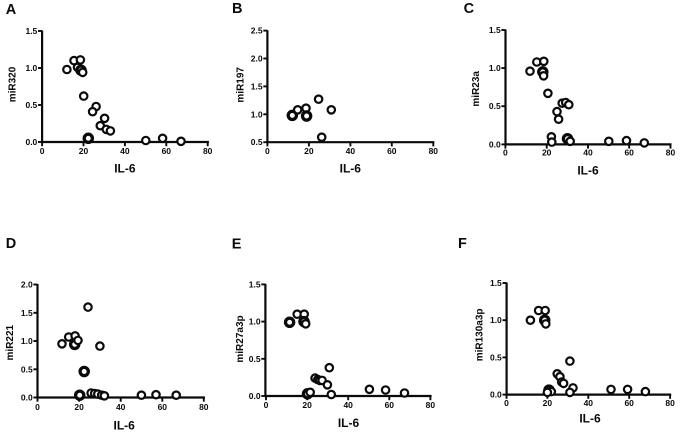 The width and height of the screenshot is (682, 433). I want to click on svg-text: miR221, so click(10, 342).